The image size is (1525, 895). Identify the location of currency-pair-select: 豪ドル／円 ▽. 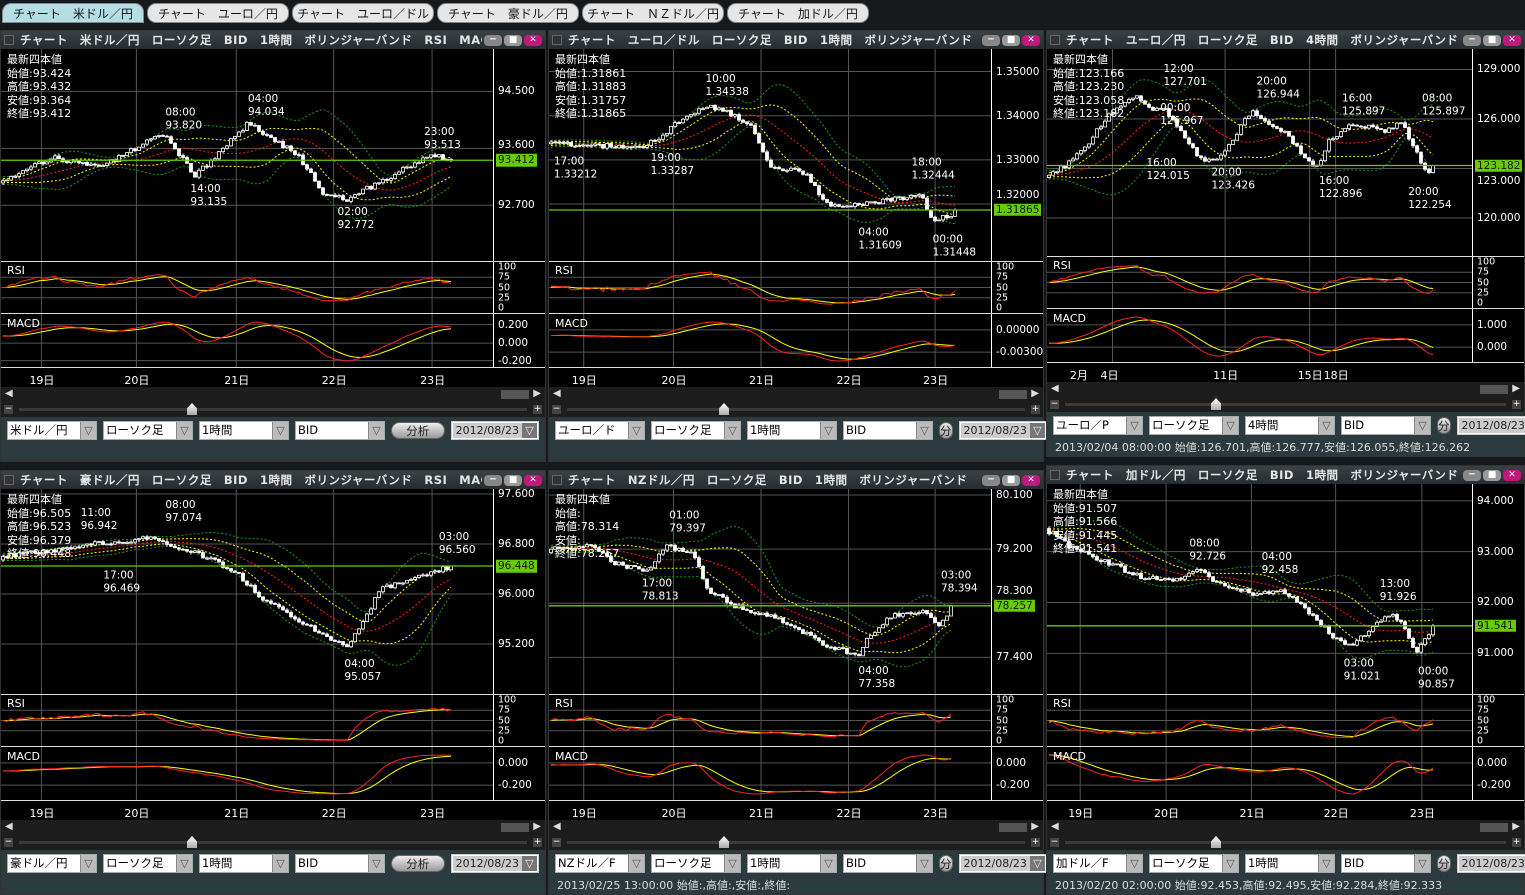
(52, 863).